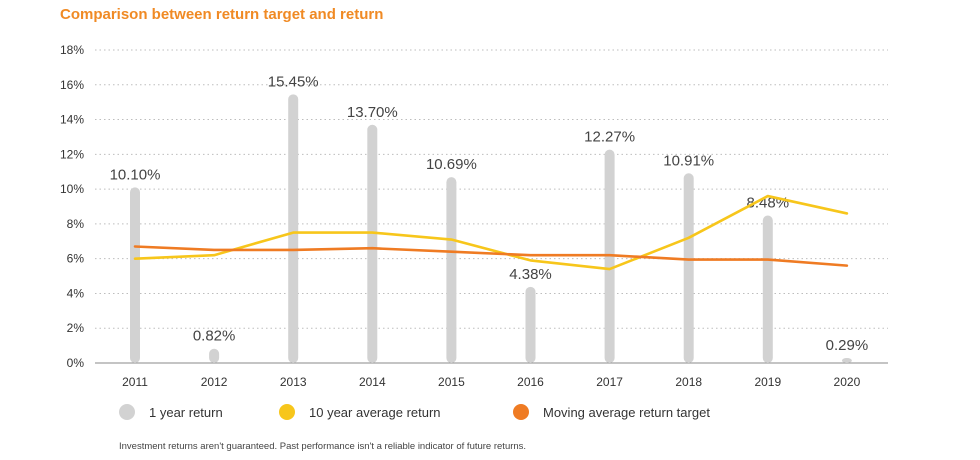  Describe the element at coordinates (530, 274) in the screenshot. I see `data-label-2016: 4.38%` at that location.